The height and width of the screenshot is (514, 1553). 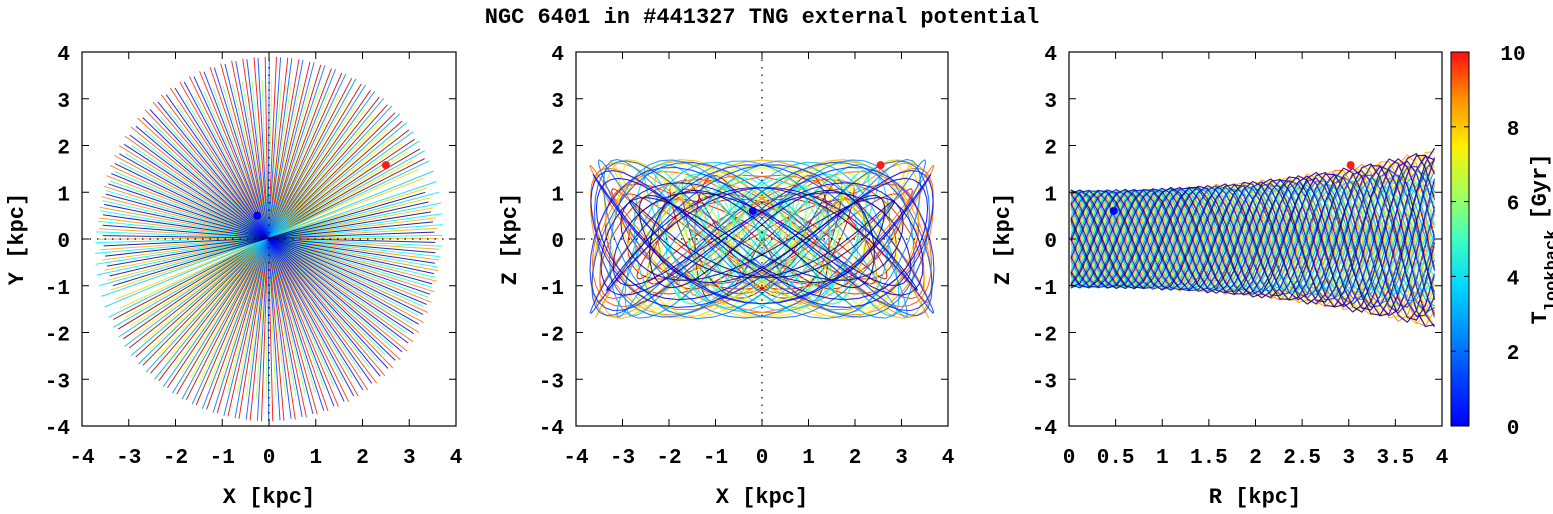 I want to click on xz-orbit-trace, so click(x=762, y=239).